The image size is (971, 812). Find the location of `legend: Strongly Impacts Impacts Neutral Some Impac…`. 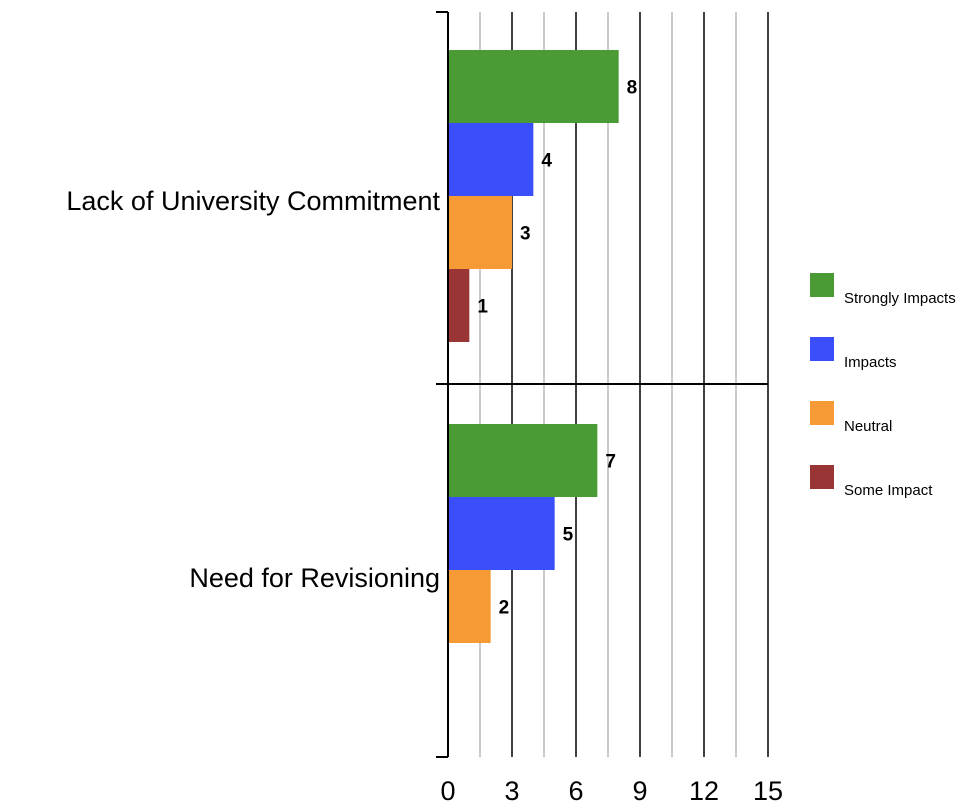

legend: Strongly Impacts Impacts Neutral Some Impac… is located at coordinates (883, 386).